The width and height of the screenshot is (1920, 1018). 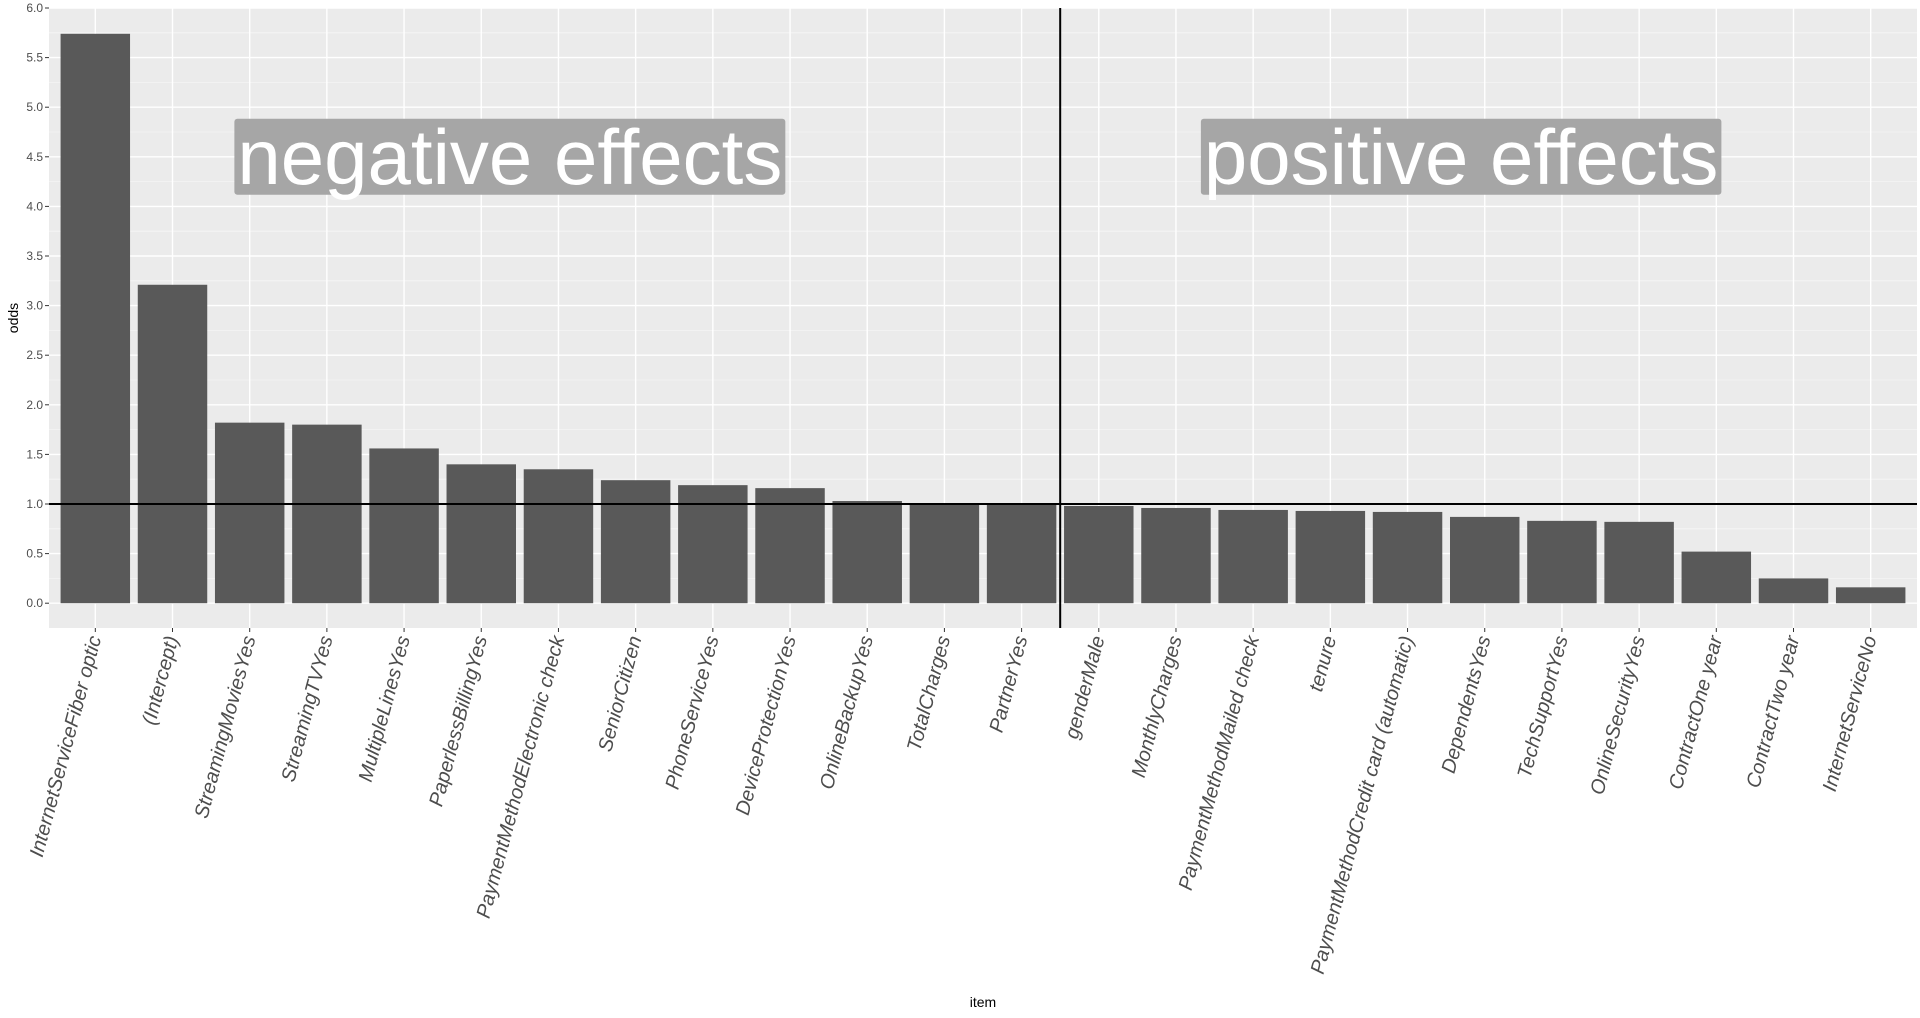 I want to click on annotation-label: positive effects, so click(x=1461, y=157).